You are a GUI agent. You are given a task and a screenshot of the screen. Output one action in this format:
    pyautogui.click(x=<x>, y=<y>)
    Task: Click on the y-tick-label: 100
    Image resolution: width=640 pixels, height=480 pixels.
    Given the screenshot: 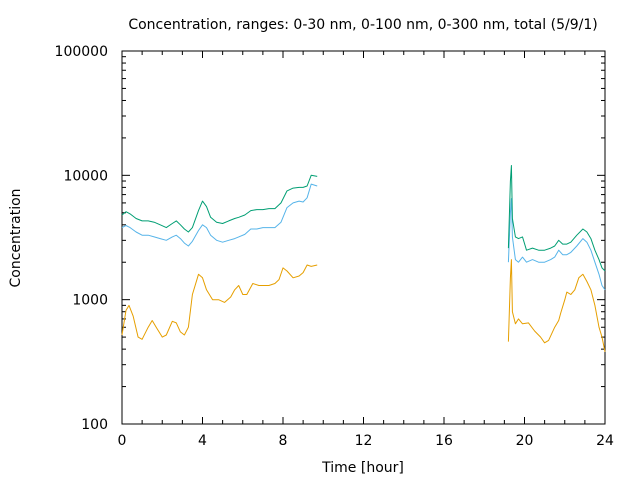 What is the action you would take?
    pyautogui.click(x=94, y=425)
    